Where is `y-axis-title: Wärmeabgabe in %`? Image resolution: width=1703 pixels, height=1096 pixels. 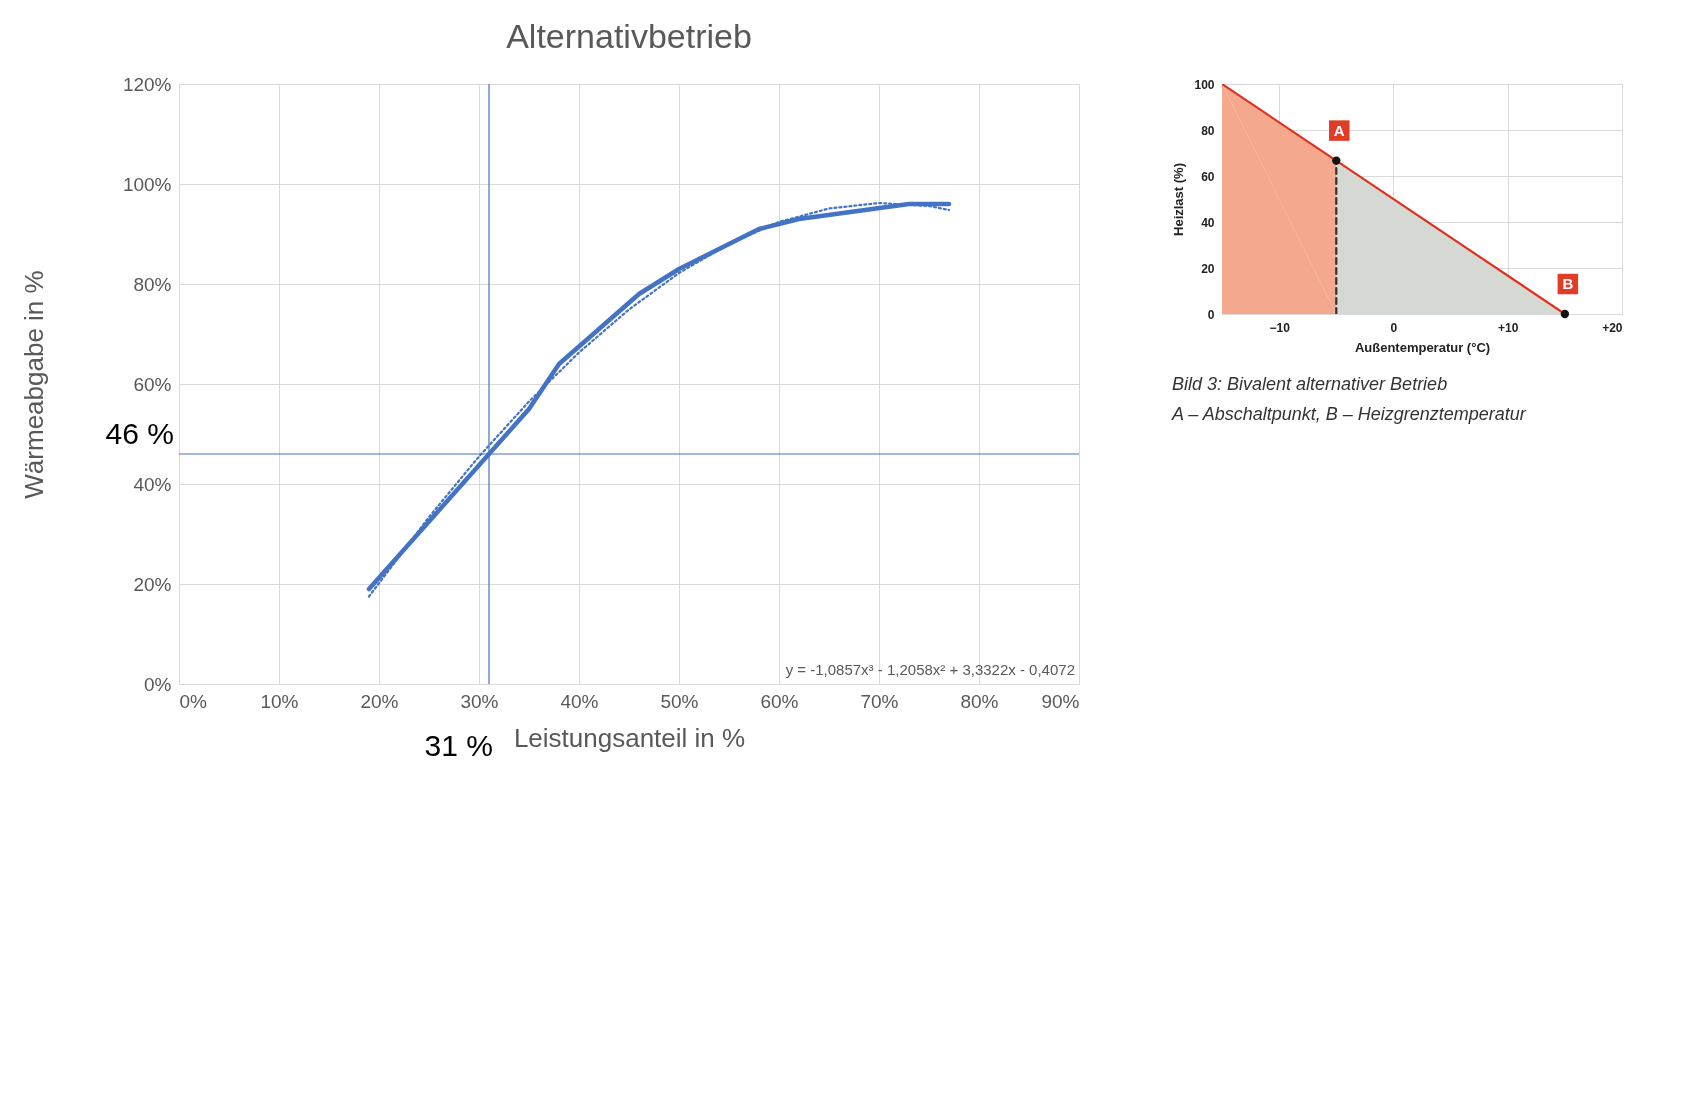
y-axis-title: Wärmeabgabe in % is located at coordinates (33, 384).